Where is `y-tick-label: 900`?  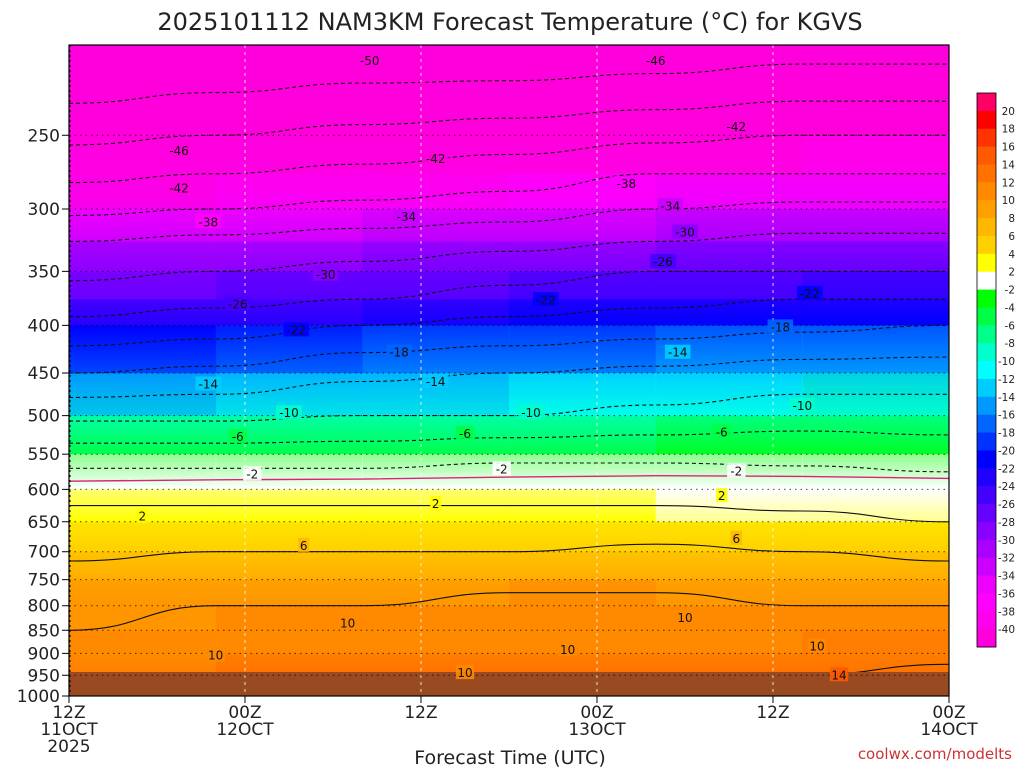 y-tick-label: 900 is located at coordinates (44, 654).